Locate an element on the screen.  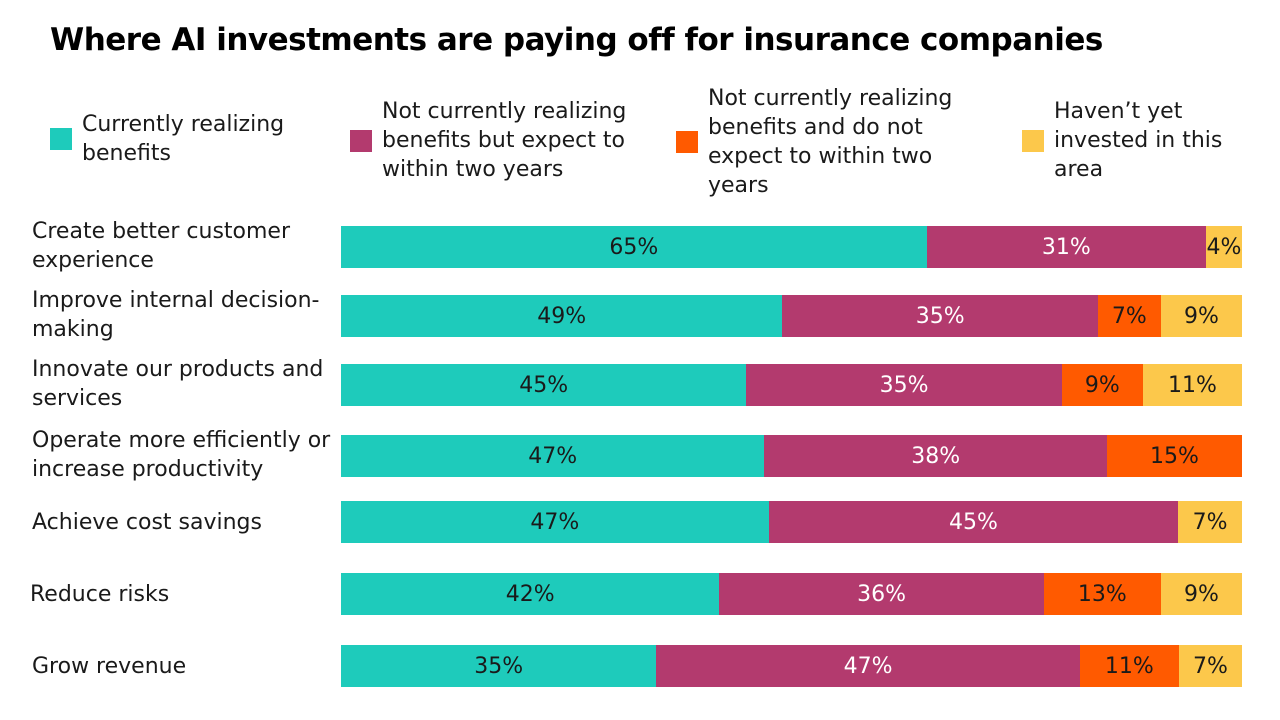
category-label: Grow revenue is located at coordinates (109, 666).